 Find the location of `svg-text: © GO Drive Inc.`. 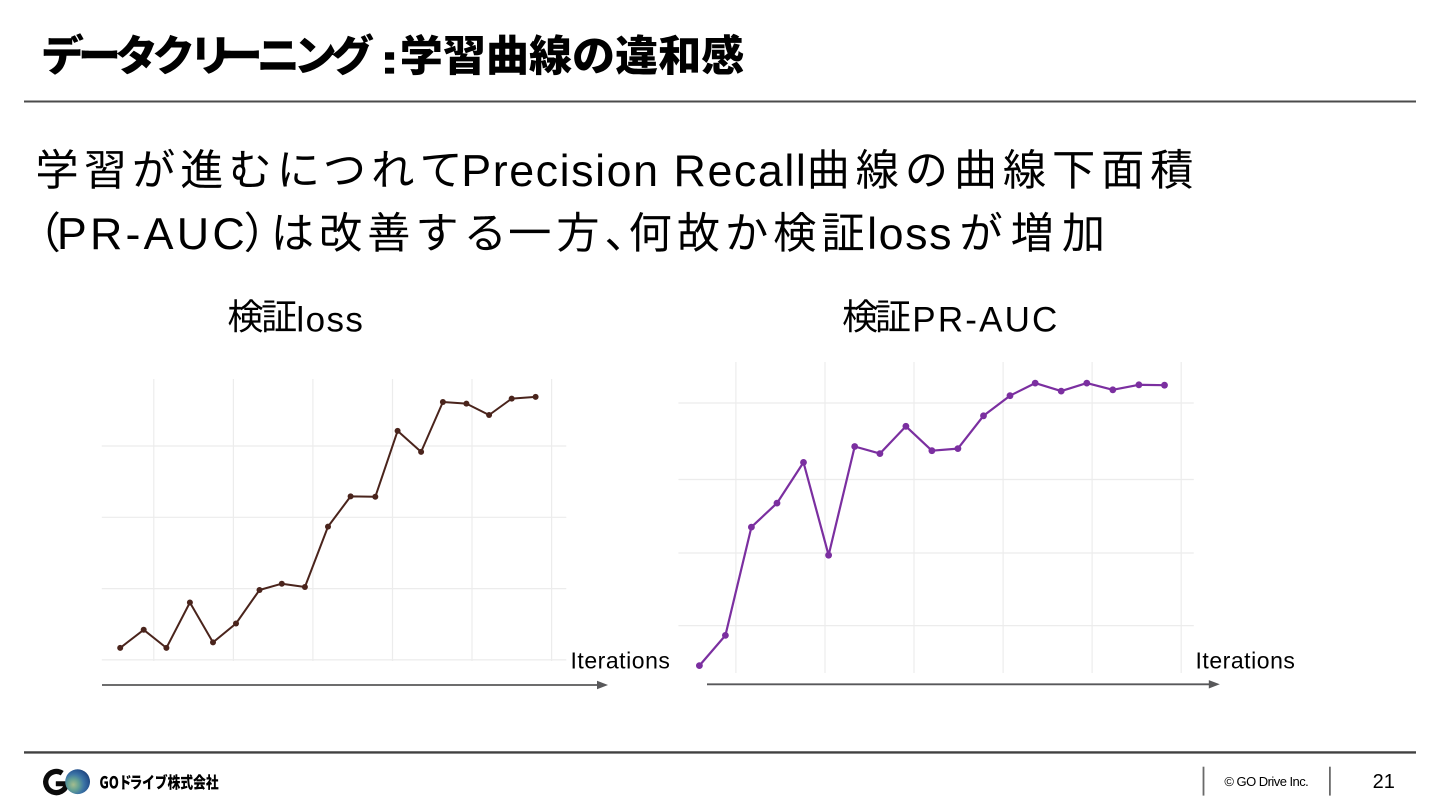

svg-text: © GO Drive Inc. is located at coordinates (1266, 781).